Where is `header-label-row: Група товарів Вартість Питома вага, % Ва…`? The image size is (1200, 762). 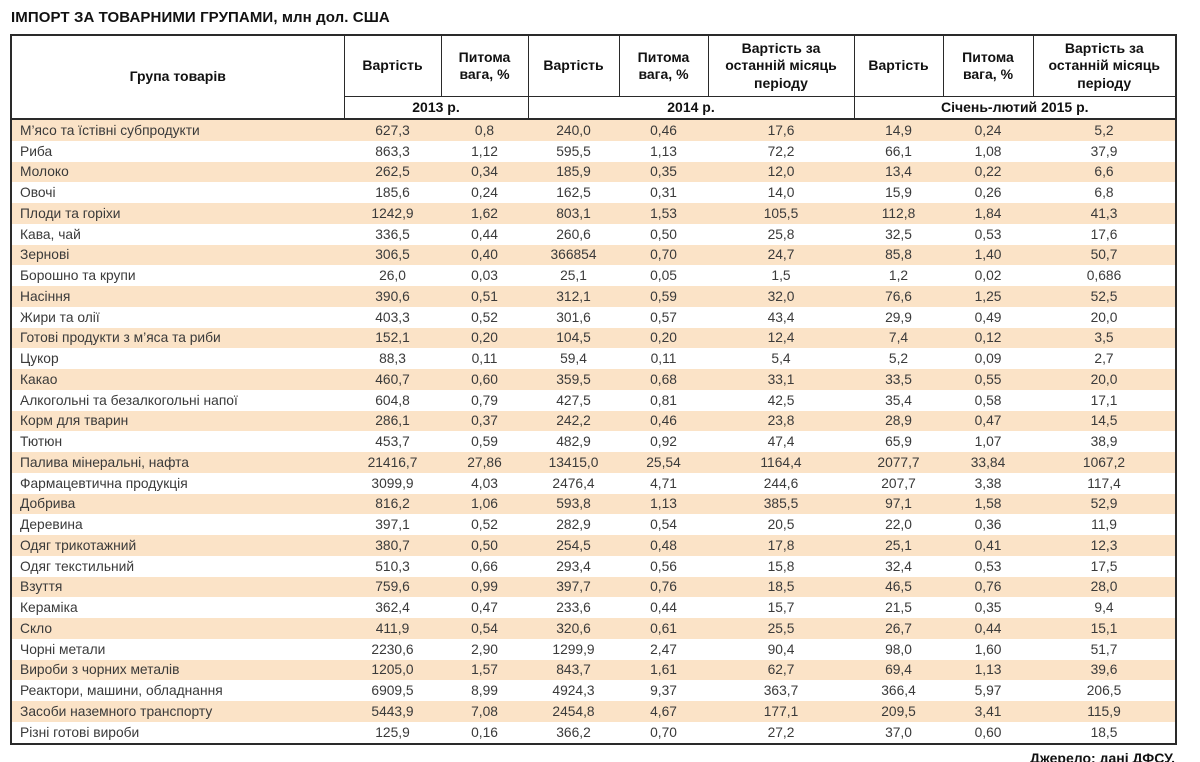 header-label-row: Група товарів Вартість Питома вага, % Ва… is located at coordinates (593, 77).